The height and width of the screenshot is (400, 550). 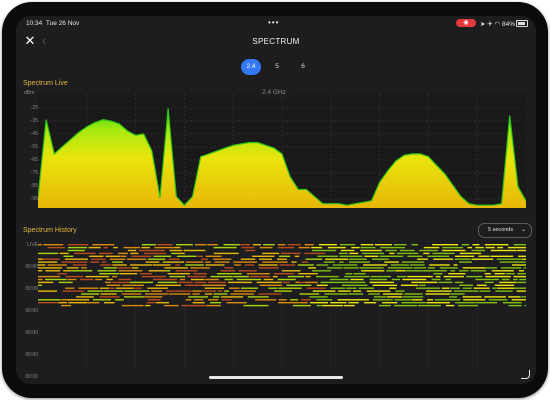 I want to click on back-button: ‹, so click(x=44, y=40).